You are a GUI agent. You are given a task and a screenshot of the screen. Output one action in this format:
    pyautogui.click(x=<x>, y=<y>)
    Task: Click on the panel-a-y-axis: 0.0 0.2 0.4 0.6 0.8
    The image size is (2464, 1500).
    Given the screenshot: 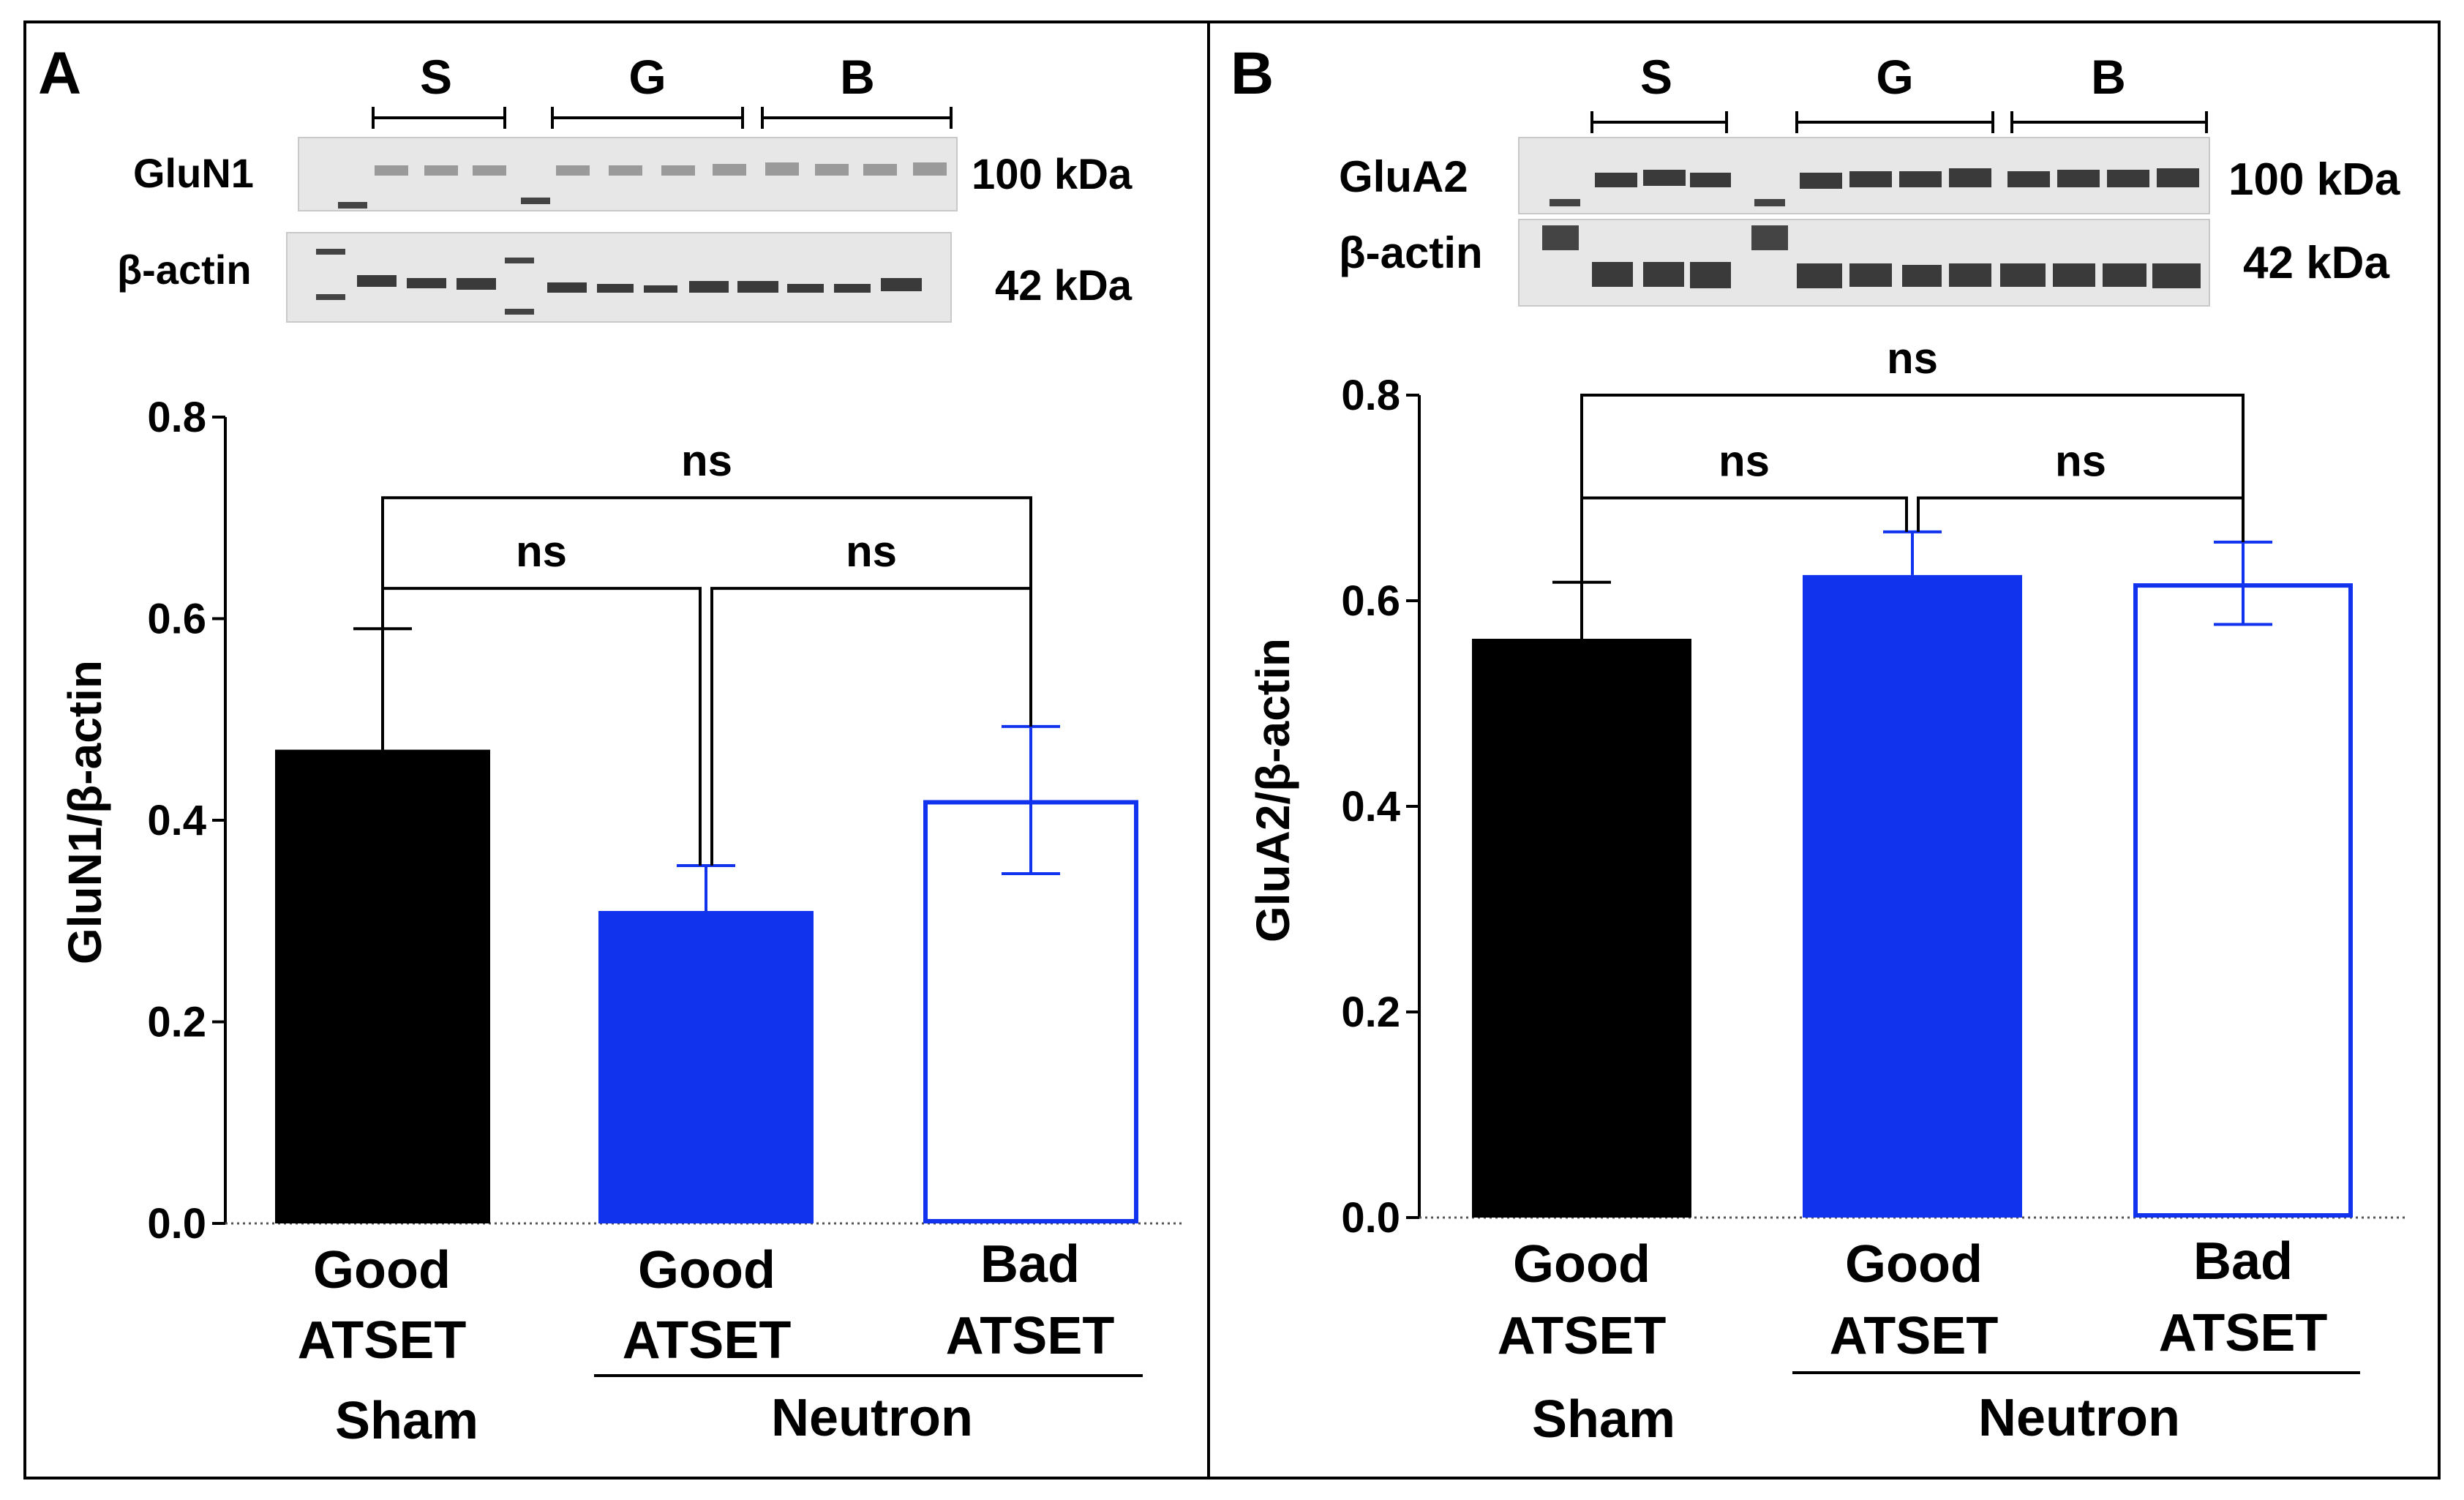 What is the action you would take?
    pyautogui.click(x=187, y=821)
    